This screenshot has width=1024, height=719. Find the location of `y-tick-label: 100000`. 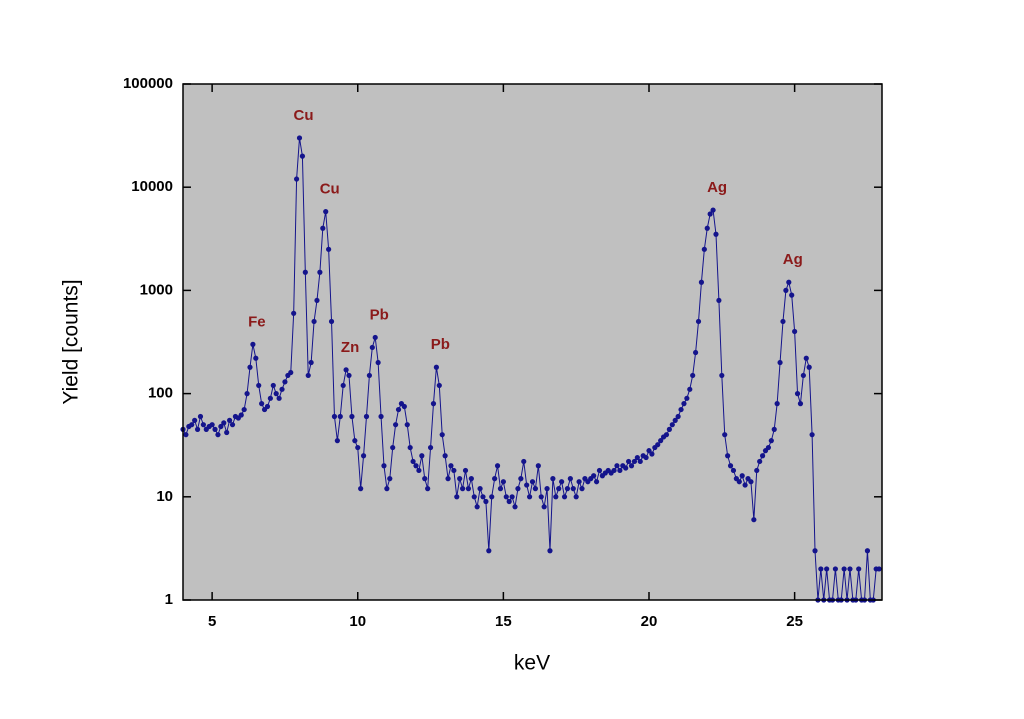

y-tick-label: 100000 is located at coordinates (148, 83).